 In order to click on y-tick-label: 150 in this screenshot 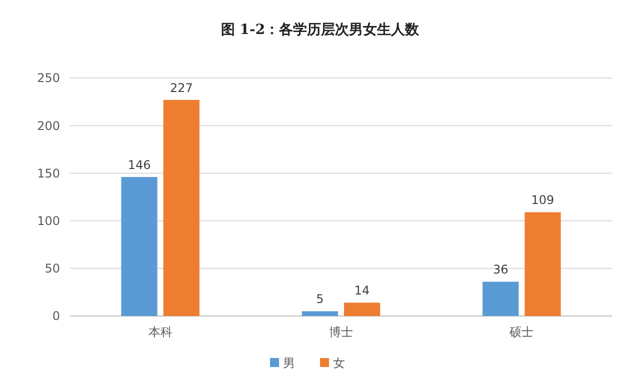, I will do `click(48, 173)`.